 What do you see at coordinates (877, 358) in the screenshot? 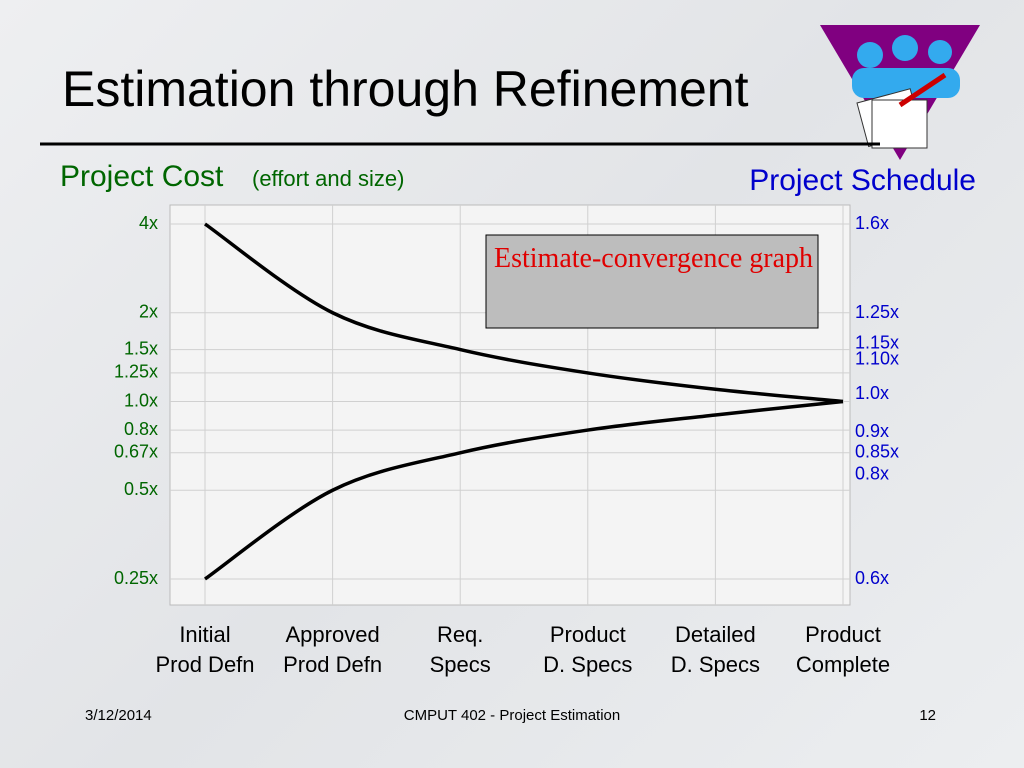
I see `y2-tick-label: 1.10x` at bounding box center [877, 358].